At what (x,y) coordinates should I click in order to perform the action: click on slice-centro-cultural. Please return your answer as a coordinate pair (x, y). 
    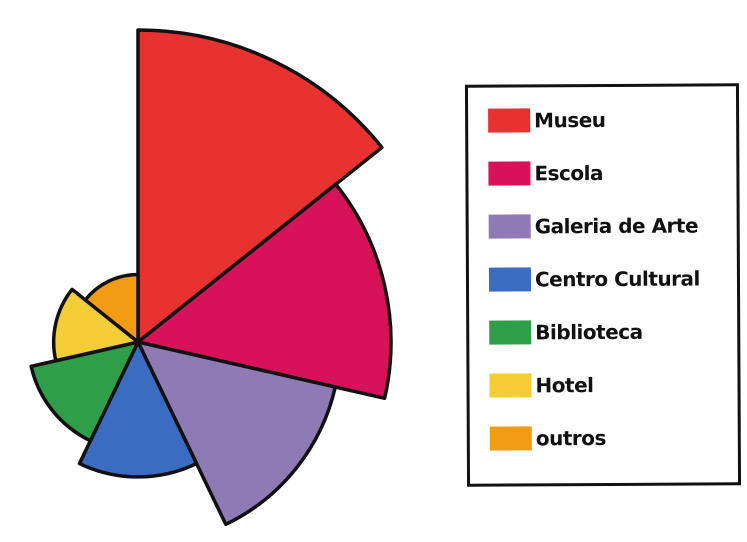
    Looking at the image, I should click on (138, 409).